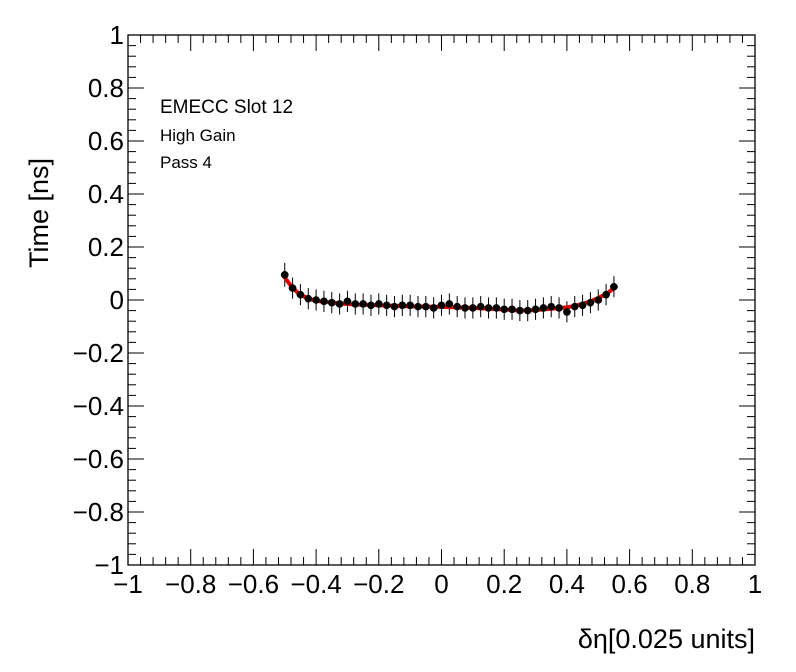 This screenshot has width=796, height=672. Describe the element at coordinates (504, 584) in the screenshot. I see `x-tick-label: 0.2` at that location.